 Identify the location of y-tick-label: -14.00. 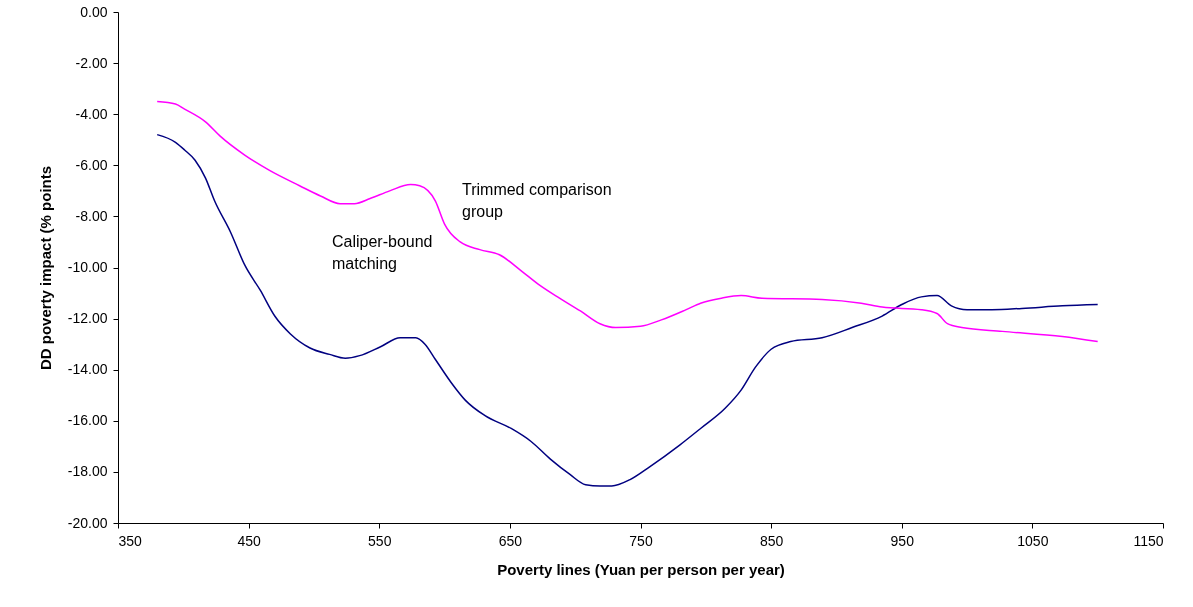
(87, 369).